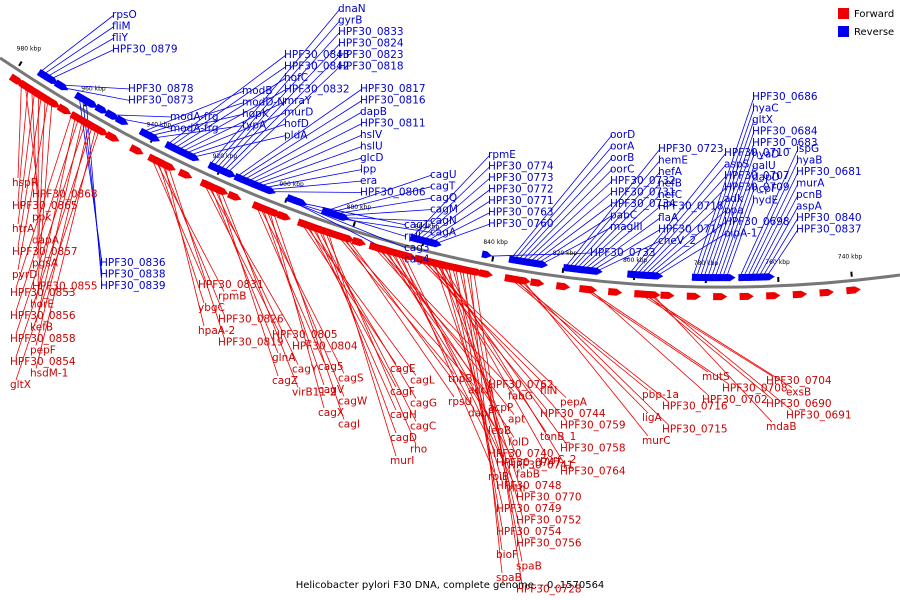 The width and height of the screenshot is (900, 600). What do you see at coordinates (819, 416) in the screenshot?
I see `forward-gene-label: HPF30_0691` at bounding box center [819, 416].